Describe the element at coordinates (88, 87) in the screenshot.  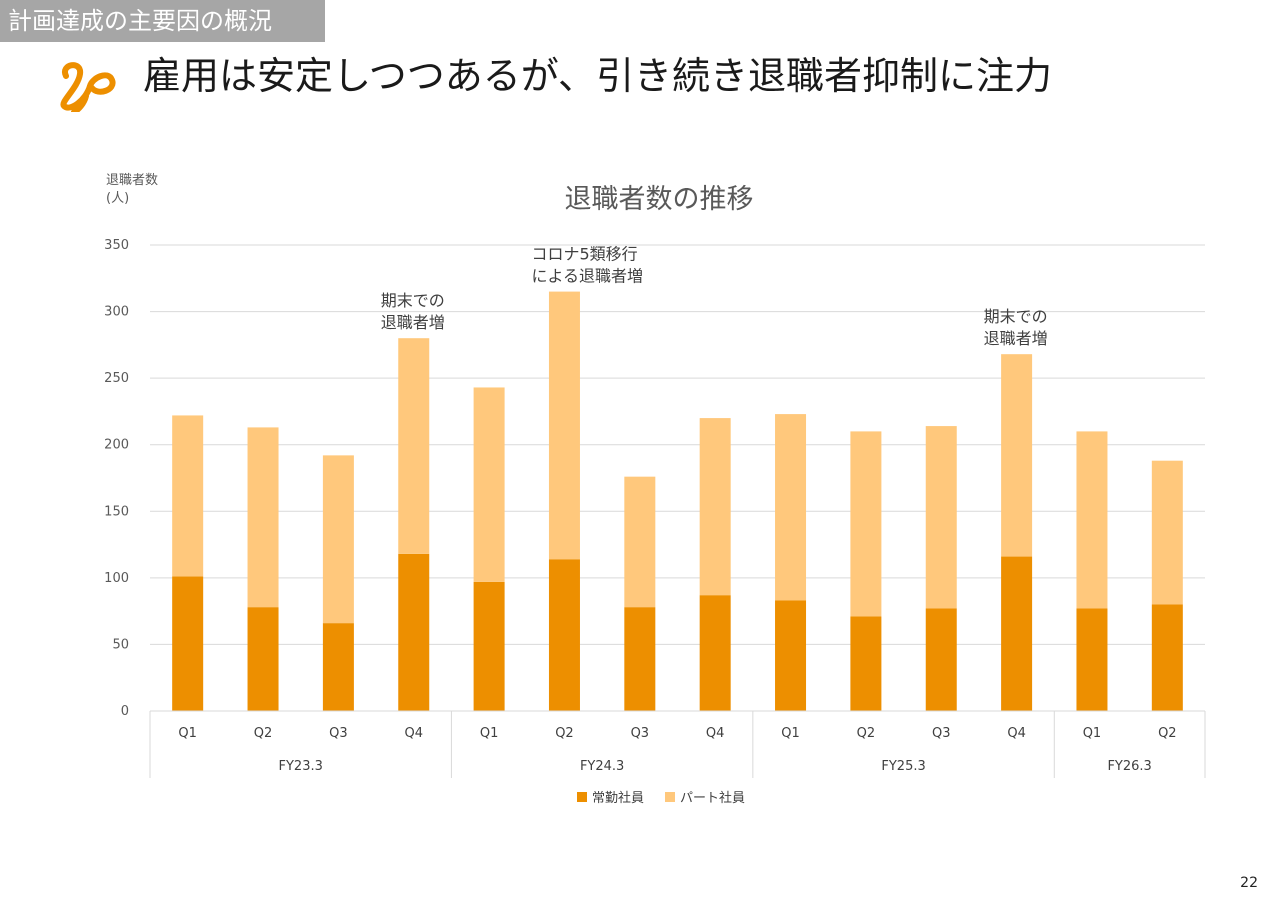
I see `company-logo-icon` at that location.